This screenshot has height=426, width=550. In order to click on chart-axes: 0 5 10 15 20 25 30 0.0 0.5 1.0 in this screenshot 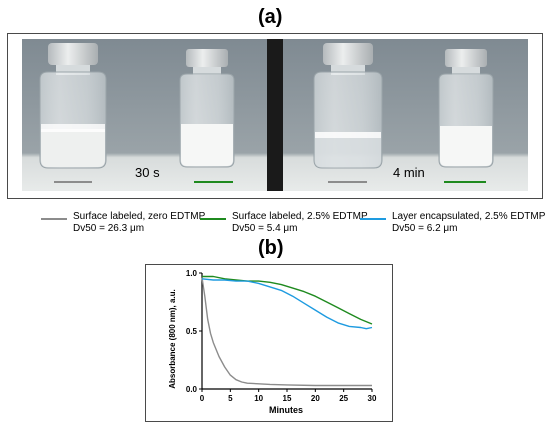, I will do `click(281, 336)`.